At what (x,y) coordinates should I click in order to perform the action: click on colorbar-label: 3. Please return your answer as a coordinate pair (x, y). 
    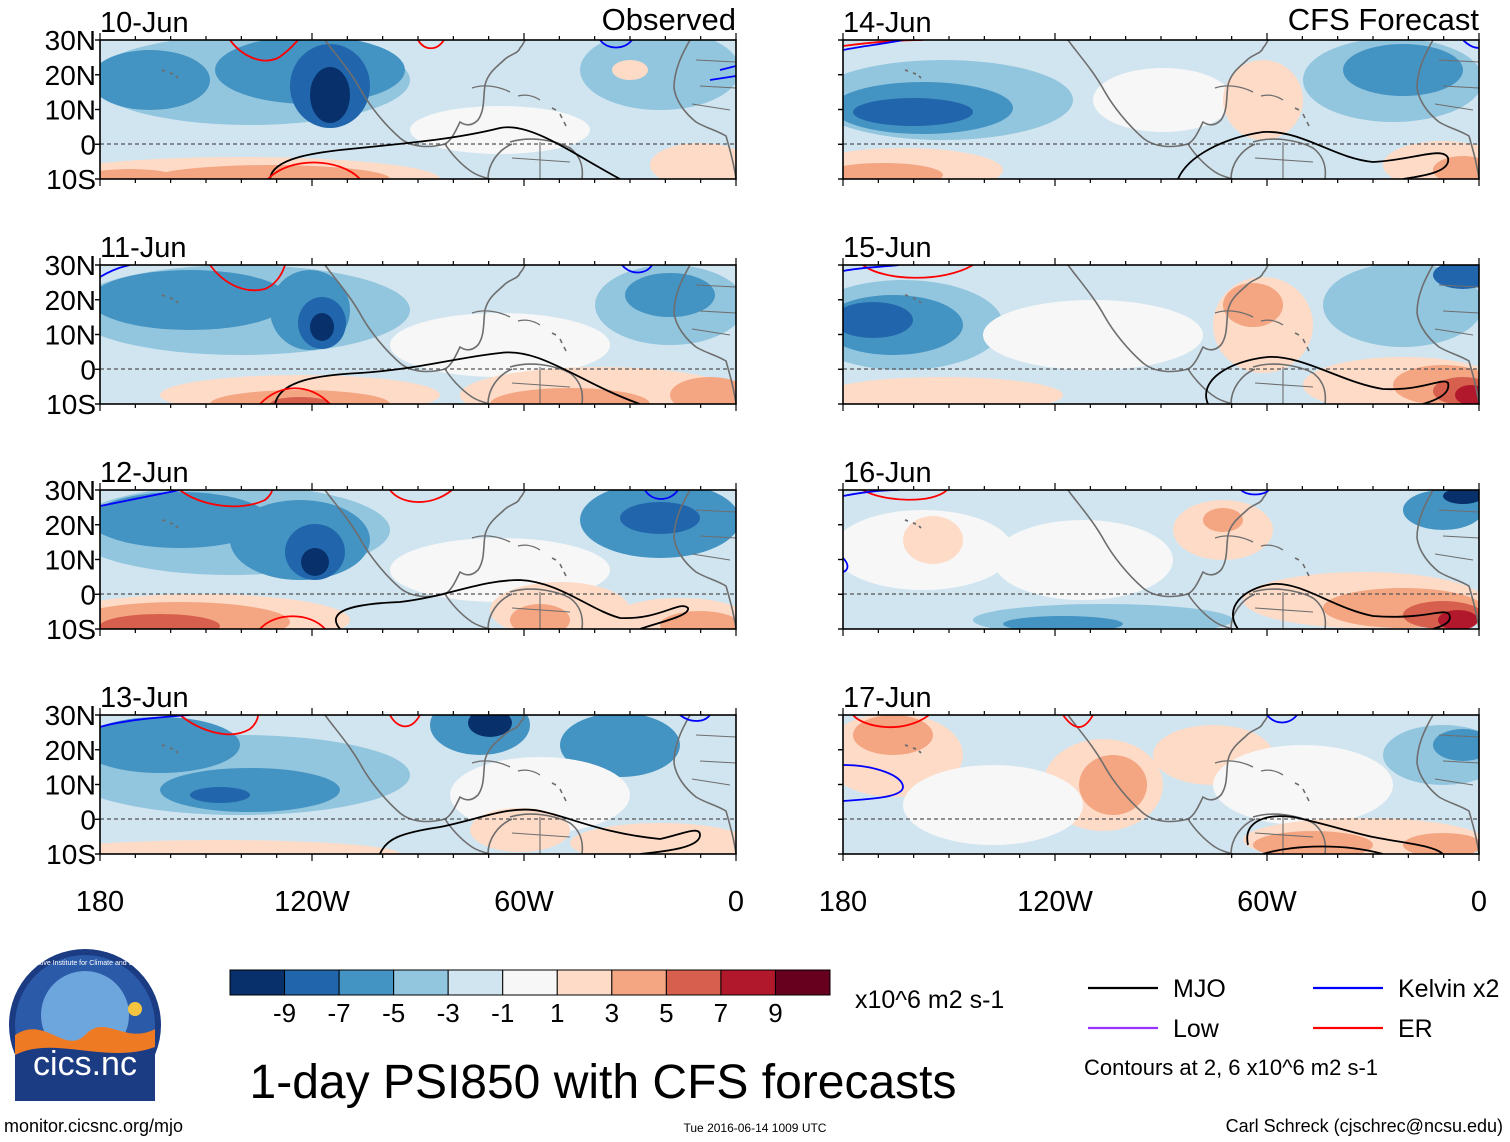
    Looking at the image, I should click on (612, 1013).